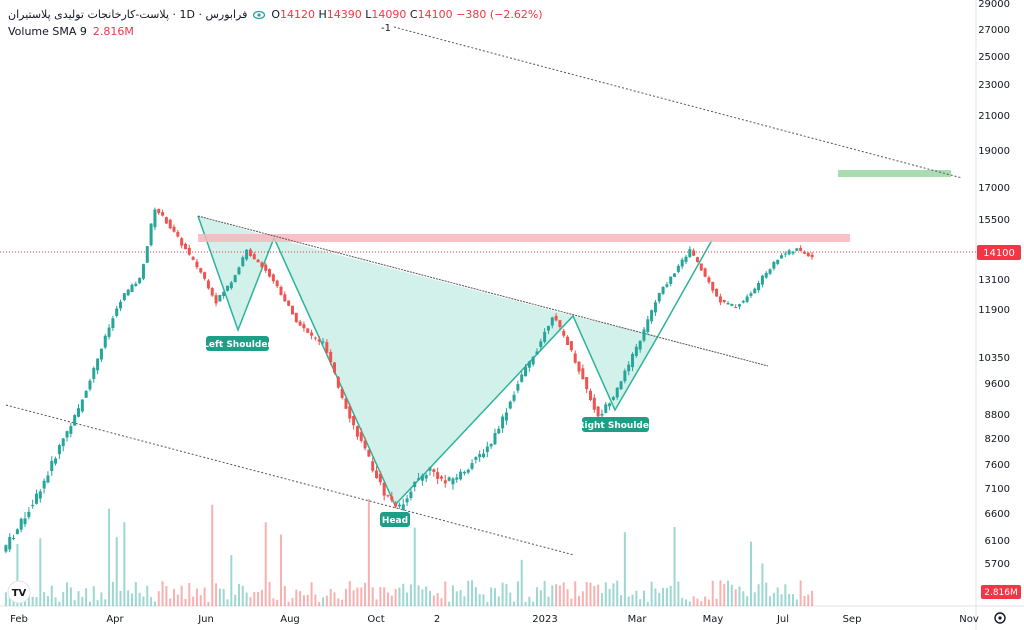 The height and width of the screenshot is (630, 1024). What do you see at coordinates (205, 619) in the screenshot?
I see `time-tick-label: Jun` at bounding box center [205, 619].